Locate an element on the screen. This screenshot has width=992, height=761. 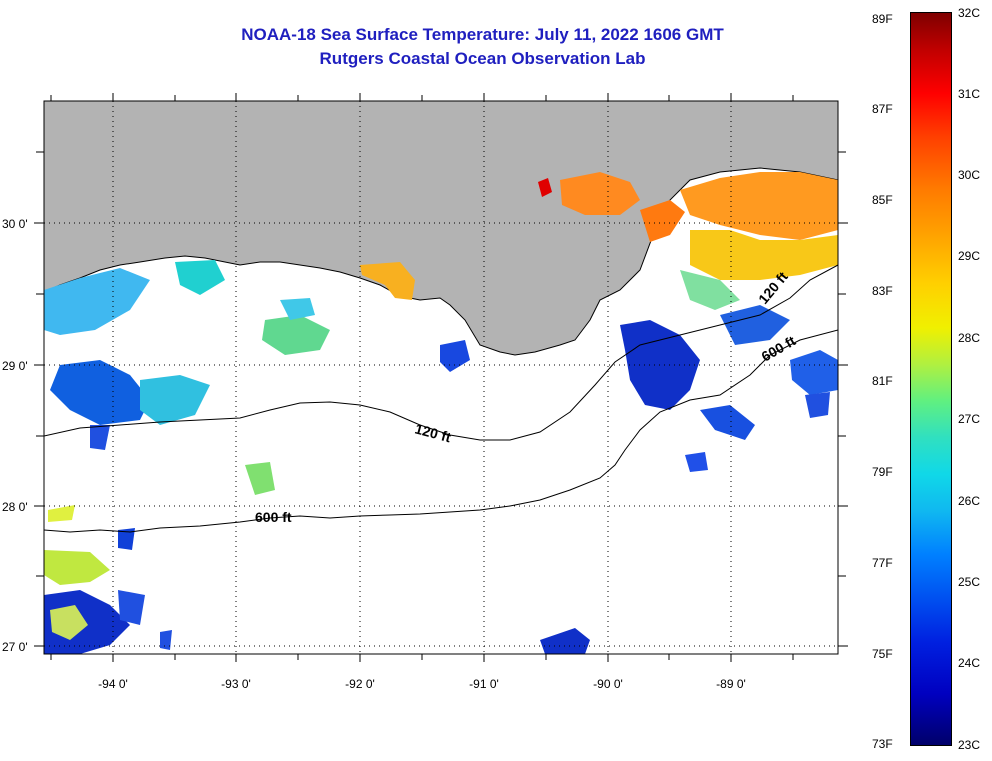
fahrenheit-tick-label: 73F is located at coordinates (882, 744).